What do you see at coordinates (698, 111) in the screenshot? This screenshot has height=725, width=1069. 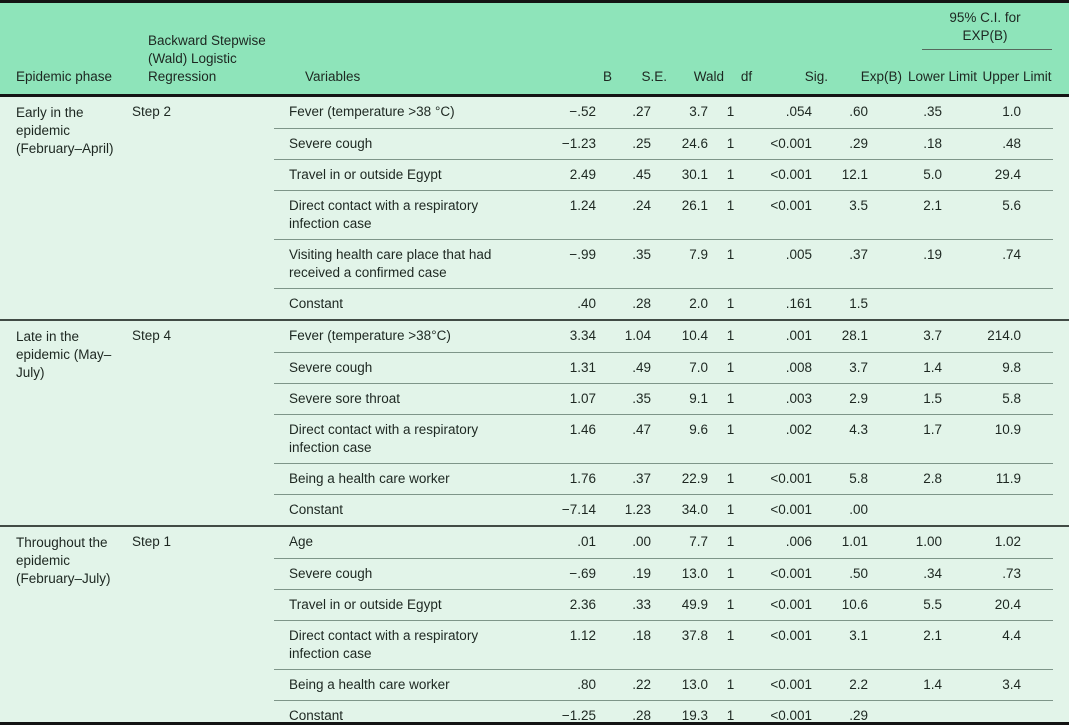 I see `wald-value: 3.7` at bounding box center [698, 111].